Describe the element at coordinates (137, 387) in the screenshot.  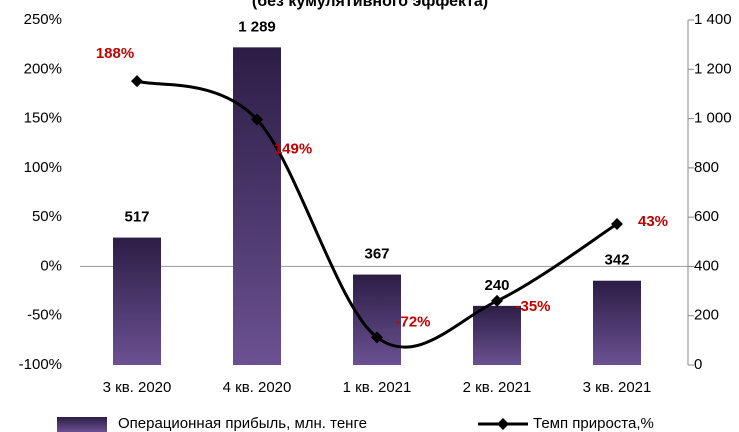
I see `x-tick-label: 3 кв. 2020` at that location.